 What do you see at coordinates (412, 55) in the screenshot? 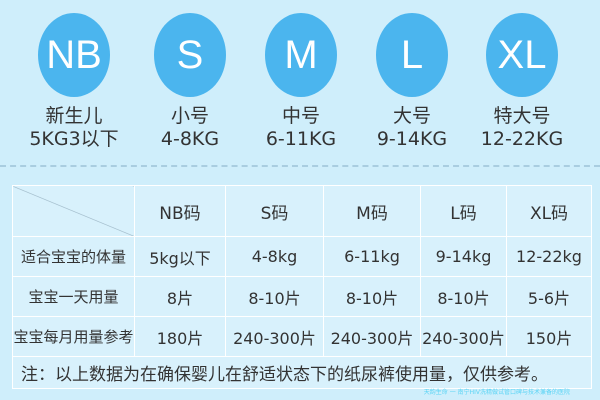
I see `size-circle-l: L` at bounding box center [412, 55].